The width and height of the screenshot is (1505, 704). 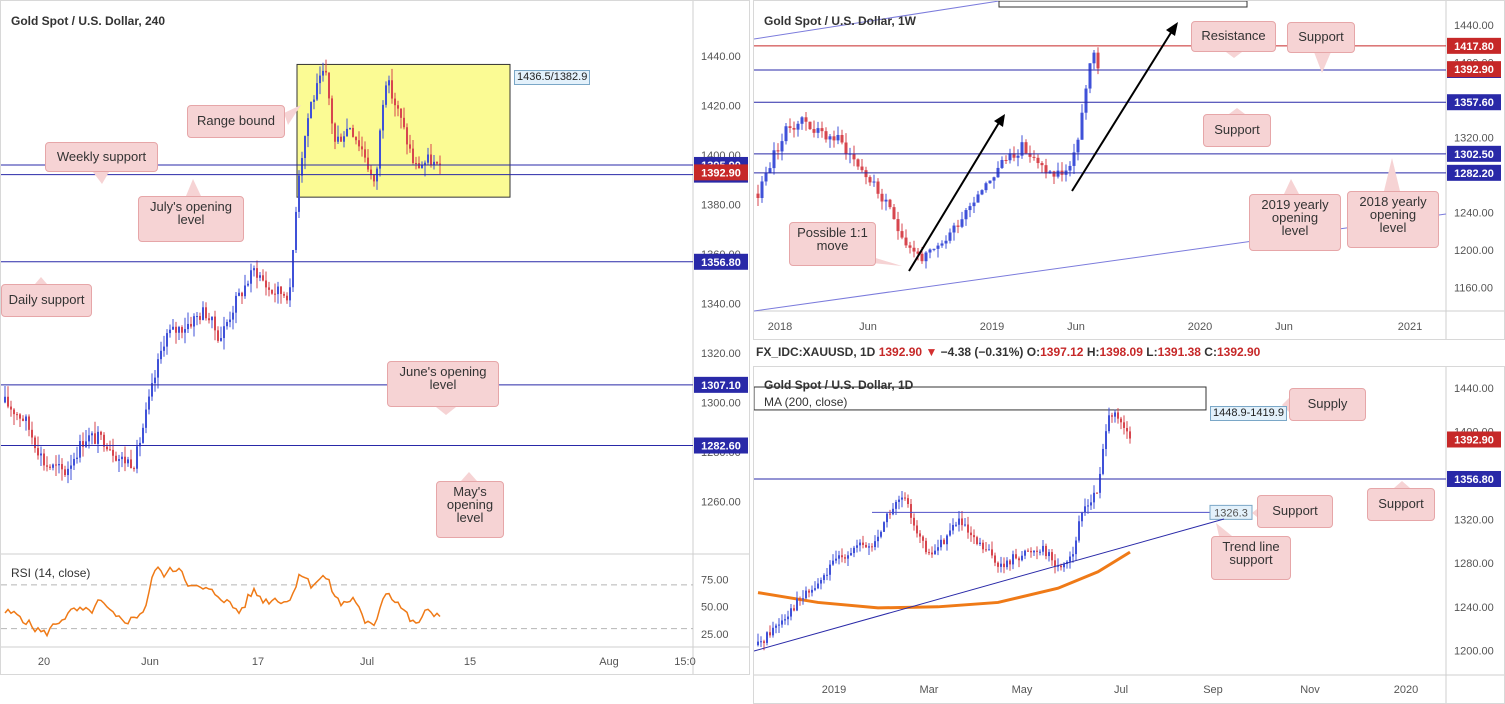 I want to click on high-value: 1398.09, so click(x=1121, y=352).